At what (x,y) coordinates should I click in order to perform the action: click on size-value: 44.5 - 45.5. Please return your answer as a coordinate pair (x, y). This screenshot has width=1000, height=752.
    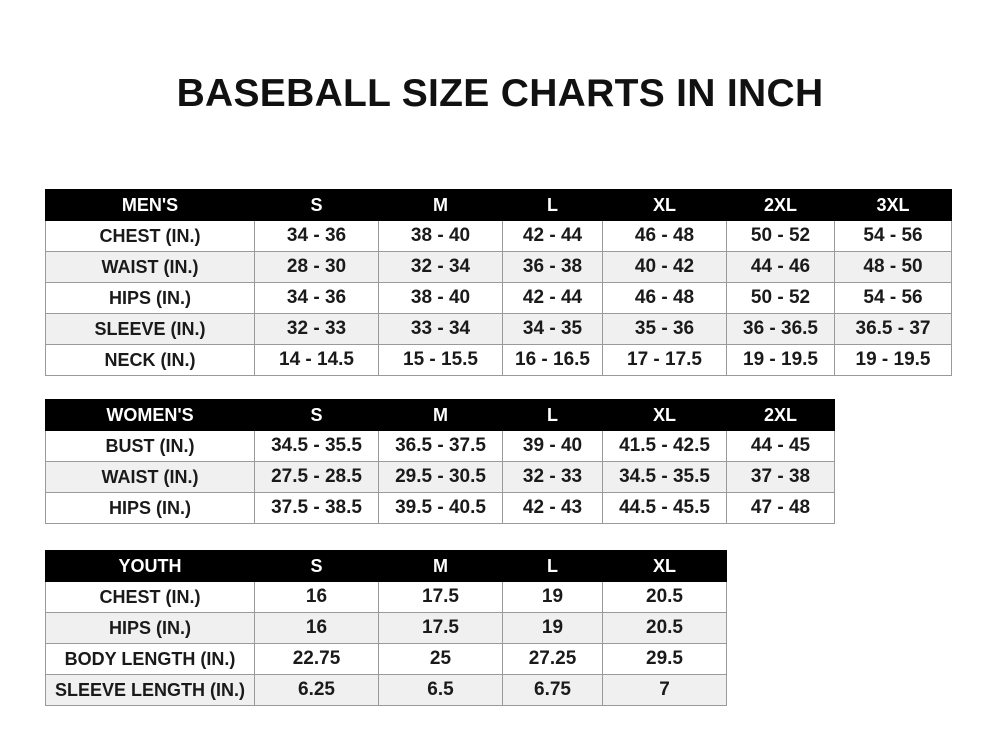
    Looking at the image, I should click on (664, 508).